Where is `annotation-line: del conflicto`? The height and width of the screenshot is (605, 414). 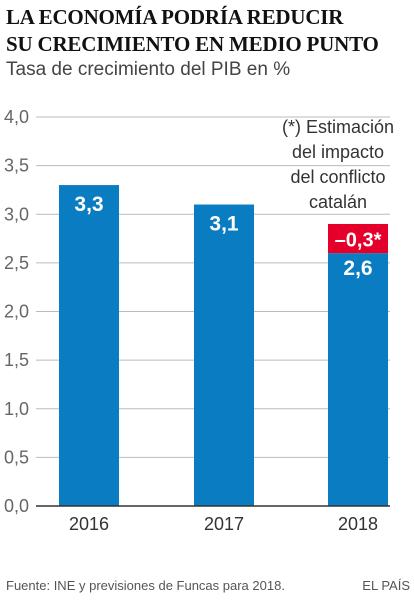
annotation-line: del conflicto is located at coordinates (337, 177).